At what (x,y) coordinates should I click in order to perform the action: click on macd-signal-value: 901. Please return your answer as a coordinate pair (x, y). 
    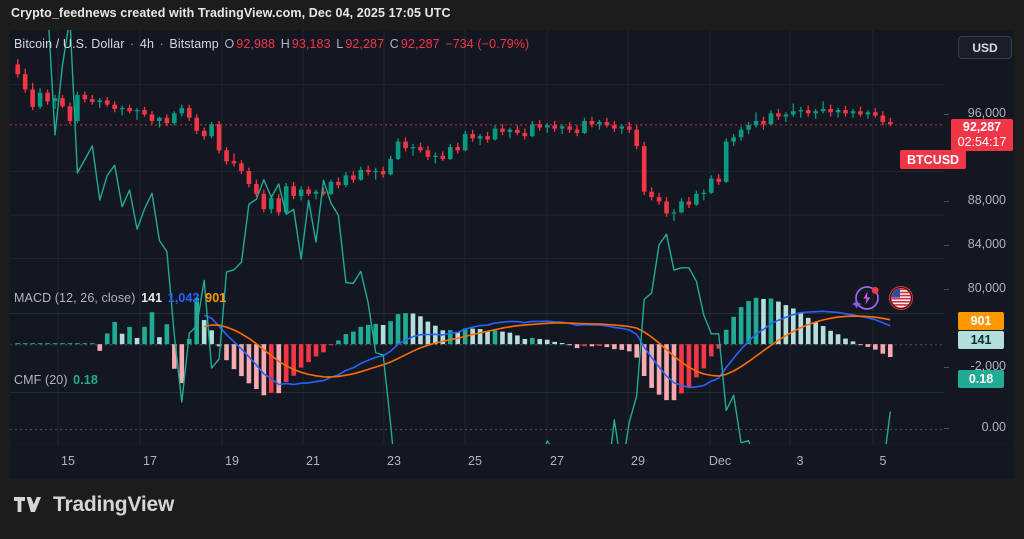
    Looking at the image, I should click on (216, 298).